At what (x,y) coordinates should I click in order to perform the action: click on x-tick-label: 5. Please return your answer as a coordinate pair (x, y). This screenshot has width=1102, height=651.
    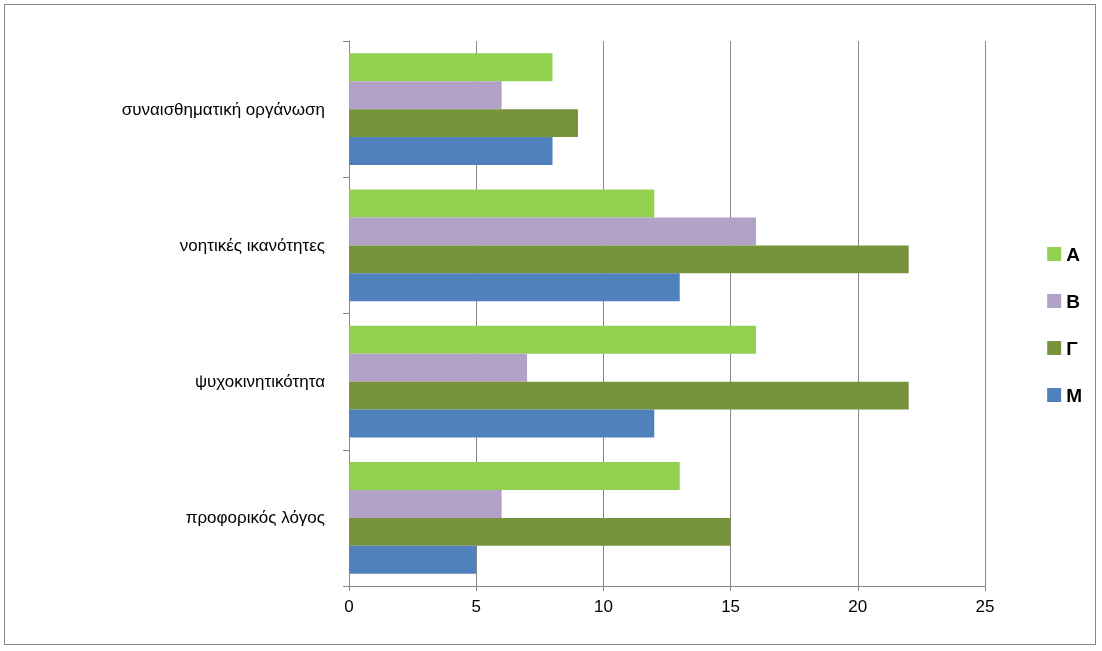
    Looking at the image, I should click on (476, 606).